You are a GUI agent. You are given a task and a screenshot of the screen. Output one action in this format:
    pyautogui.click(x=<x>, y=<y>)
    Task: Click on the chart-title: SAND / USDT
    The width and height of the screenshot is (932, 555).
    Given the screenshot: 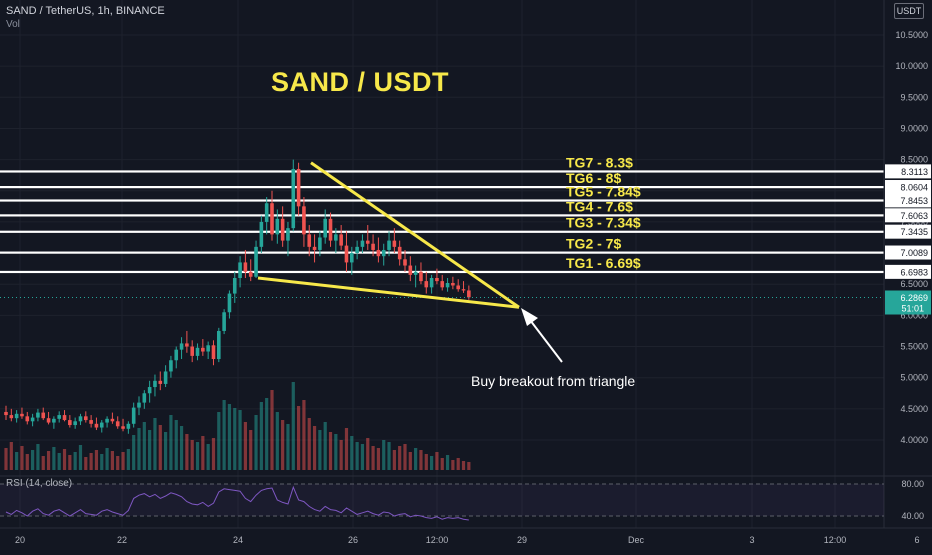 What is the action you would take?
    pyautogui.click(x=360, y=82)
    